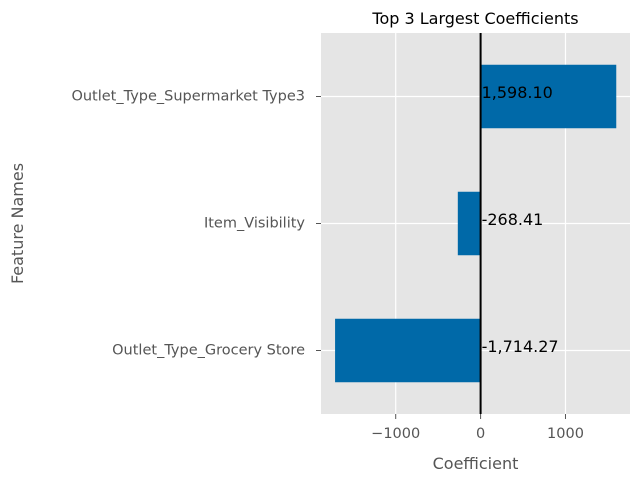 The height and width of the screenshot is (482, 638). What do you see at coordinates (565, 434) in the screenshot?
I see `x-tick-label: 1000` at bounding box center [565, 434].